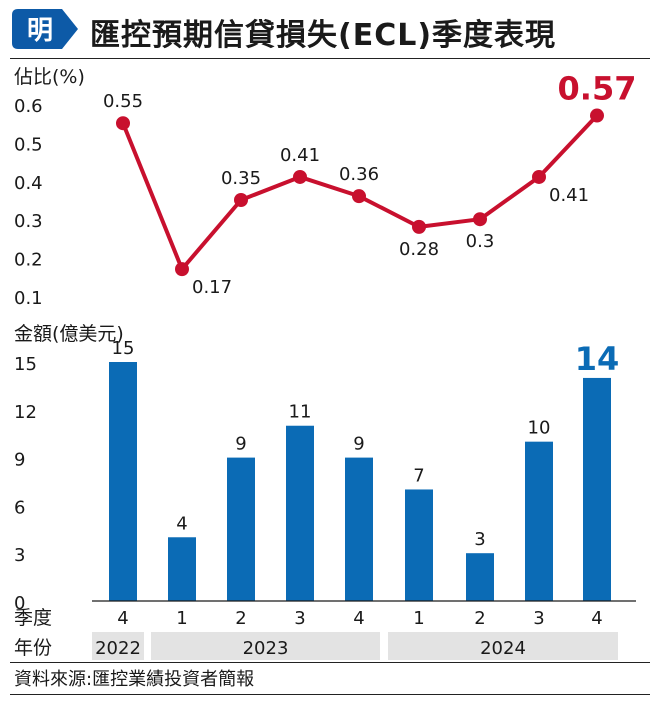 Image resolution: width=660 pixels, height=711 pixels. What do you see at coordinates (597, 89) in the screenshot?
I see `ecl-ratio-label-highlight: 0.57` at bounding box center [597, 89].